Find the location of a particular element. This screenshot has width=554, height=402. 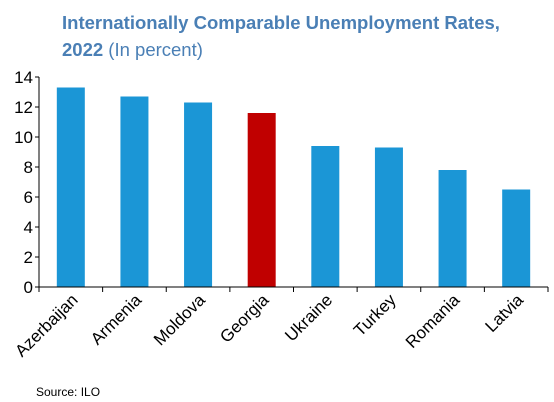

bar-turkey is located at coordinates (388, 217).